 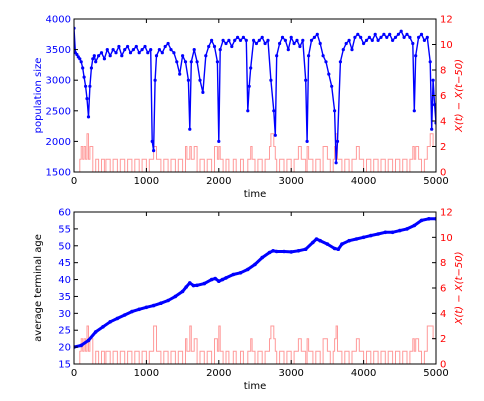 I want to click on y-tick-label: 35, so click(x=64, y=297).